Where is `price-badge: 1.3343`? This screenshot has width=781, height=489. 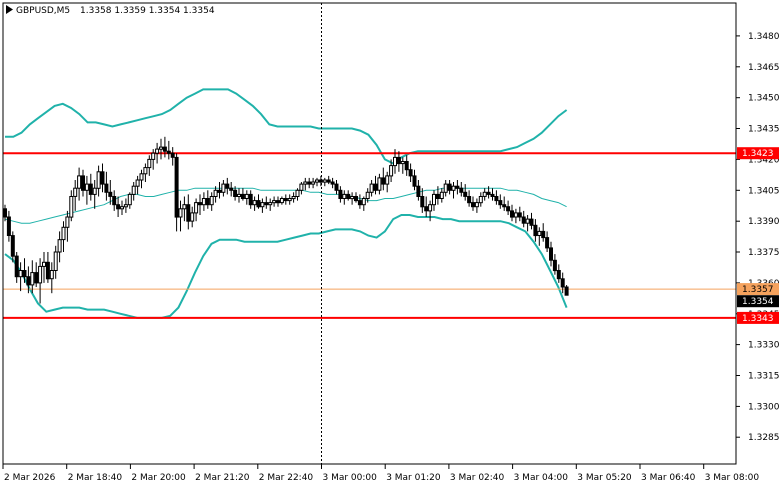 price-badge: 1.3343 is located at coordinates (758, 317).